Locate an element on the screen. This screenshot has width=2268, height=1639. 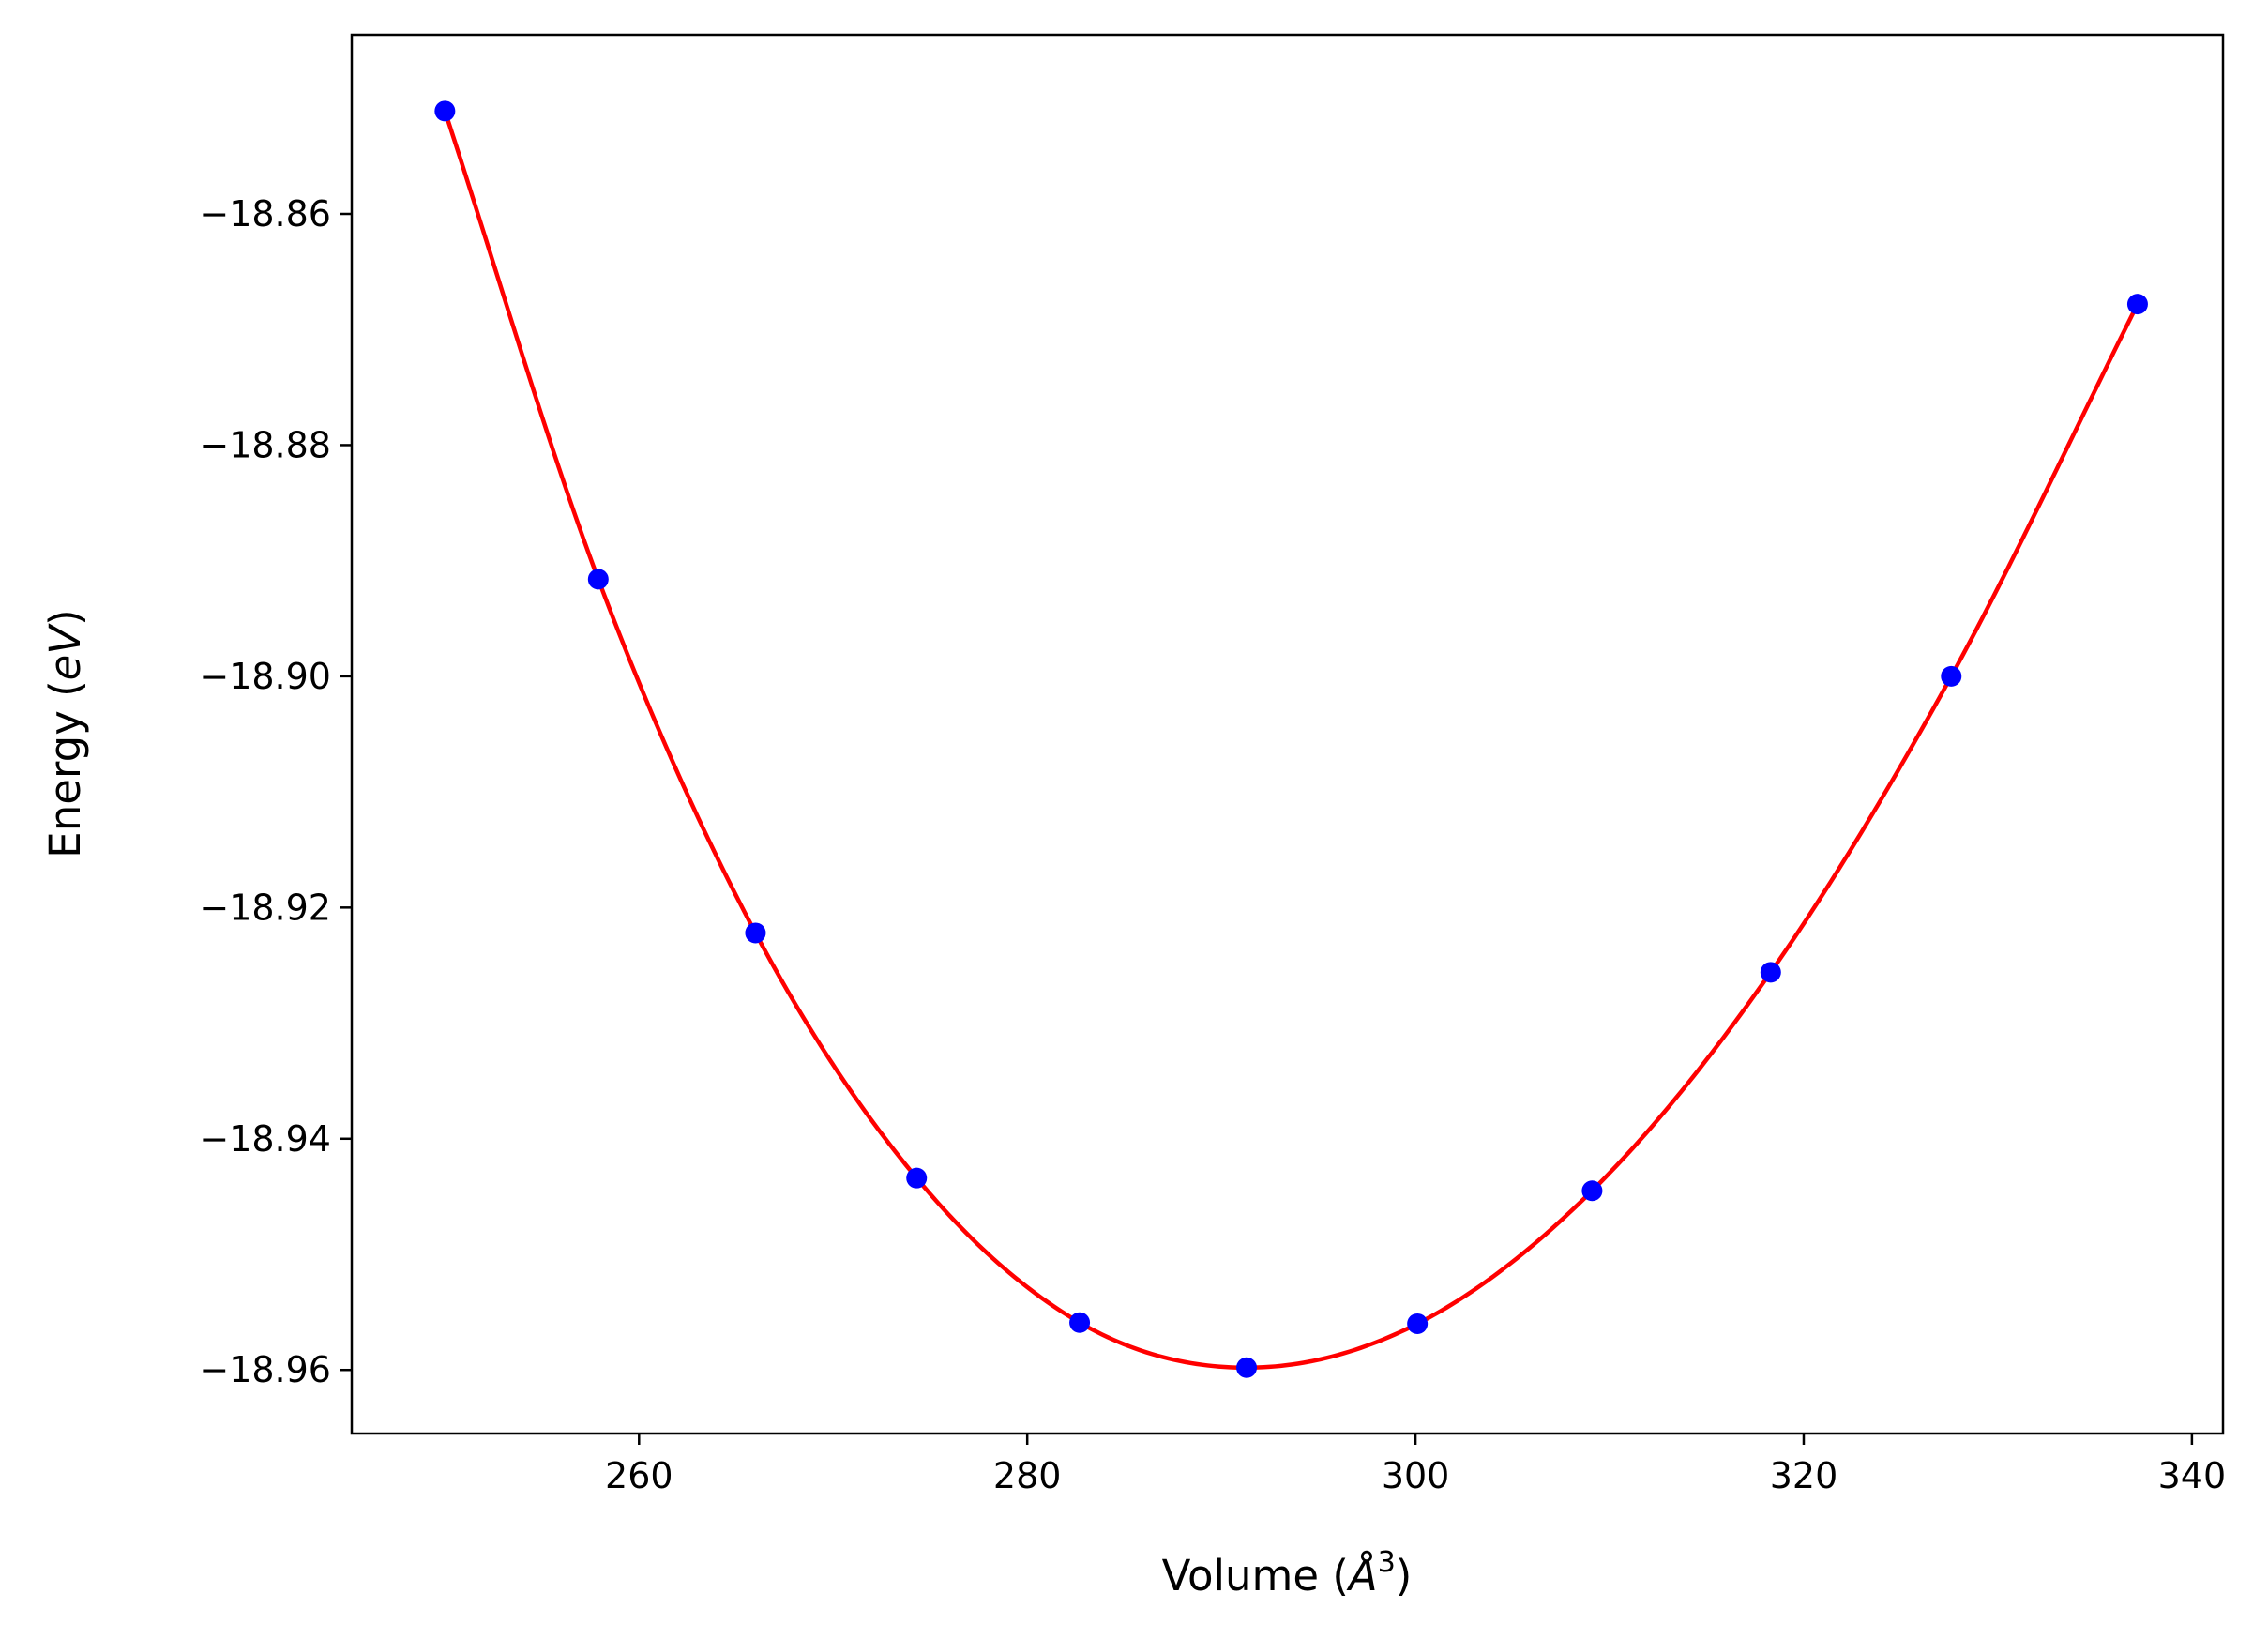
y-tick-label: −18.86 is located at coordinates (265, 214).